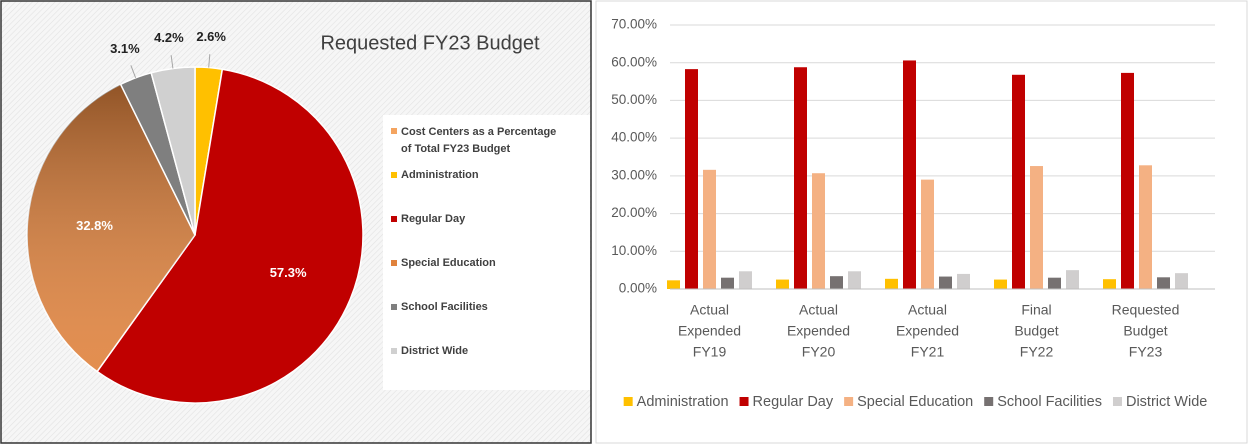  What do you see at coordinates (94, 225) in the screenshot?
I see `data-label: 32.8%` at bounding box center [94, 225].